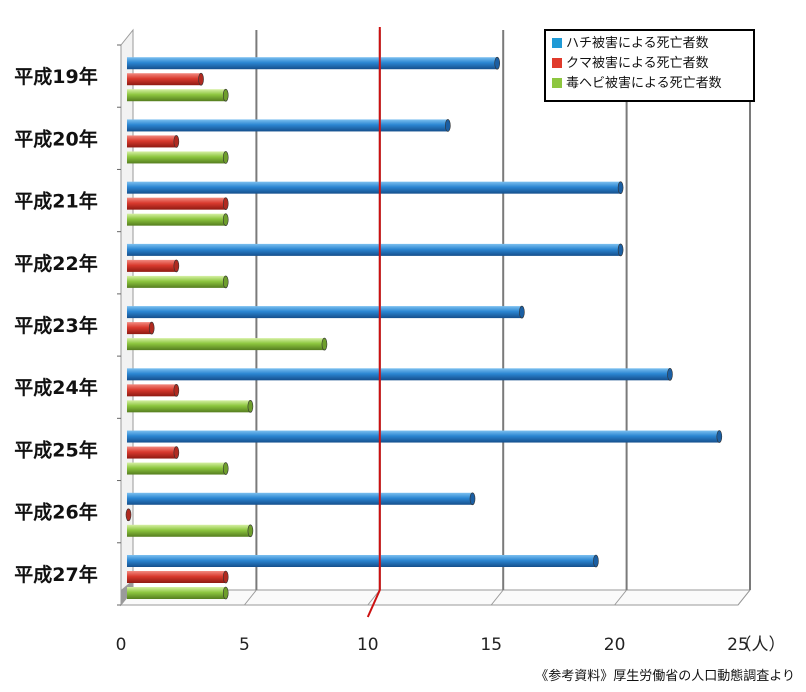  Describe the element at coordinates (55, 574) in the screenshot. I see `category-label: 平成27年` at that location.